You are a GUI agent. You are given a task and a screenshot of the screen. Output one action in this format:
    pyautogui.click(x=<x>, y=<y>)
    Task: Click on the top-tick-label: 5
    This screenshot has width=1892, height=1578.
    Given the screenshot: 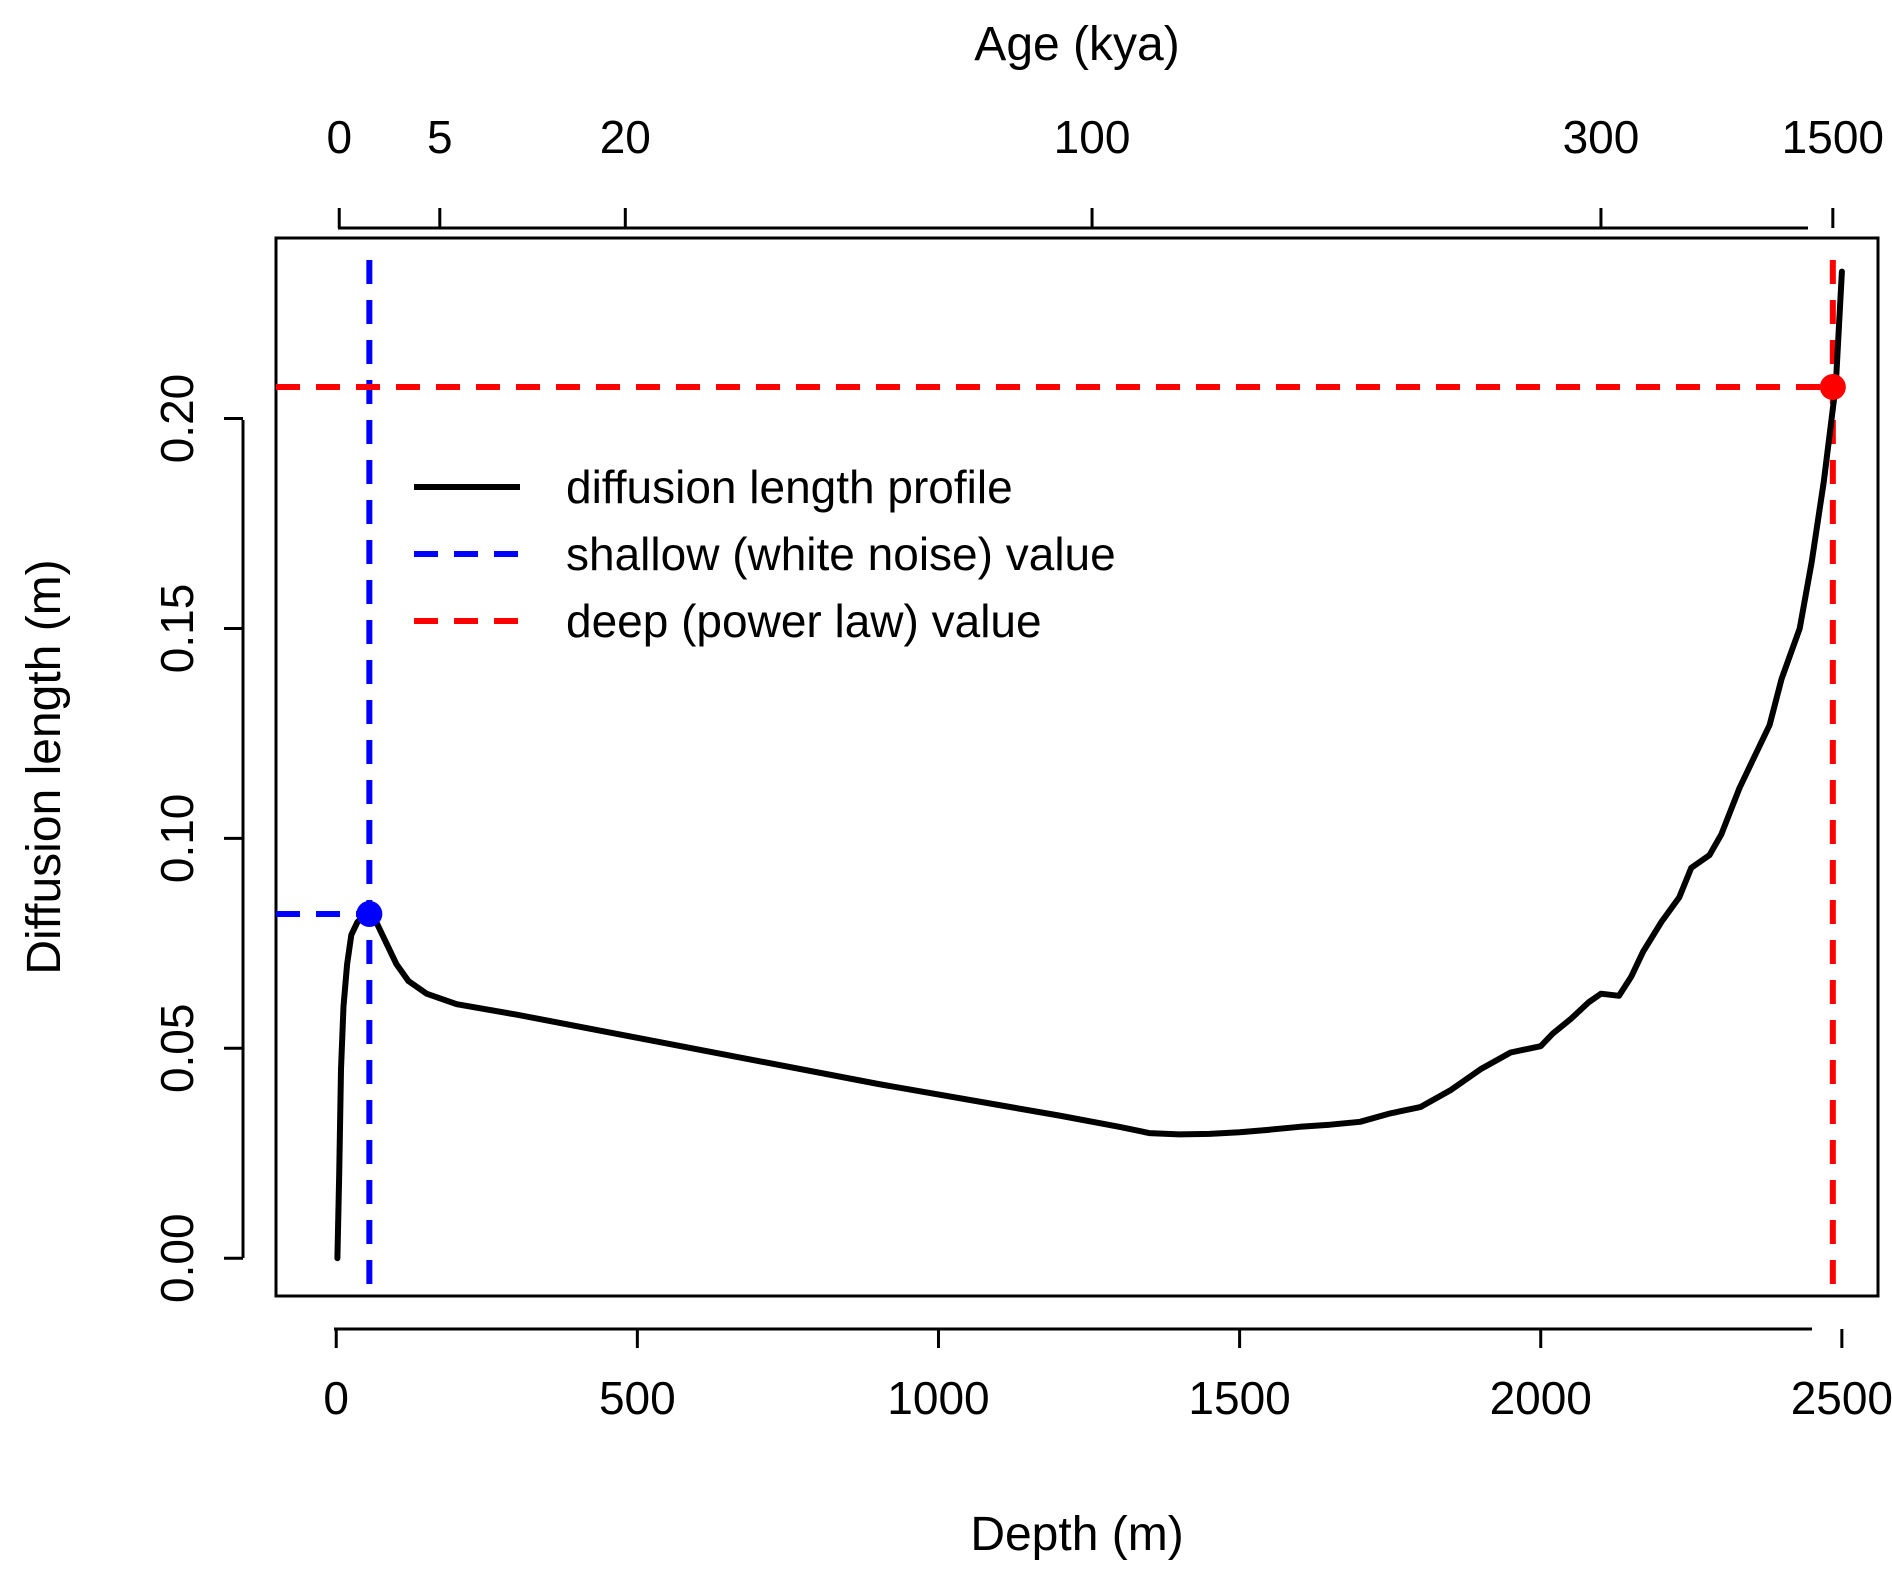 What is the action you would take?
    pyautogui.click(x=440, y=137)
    